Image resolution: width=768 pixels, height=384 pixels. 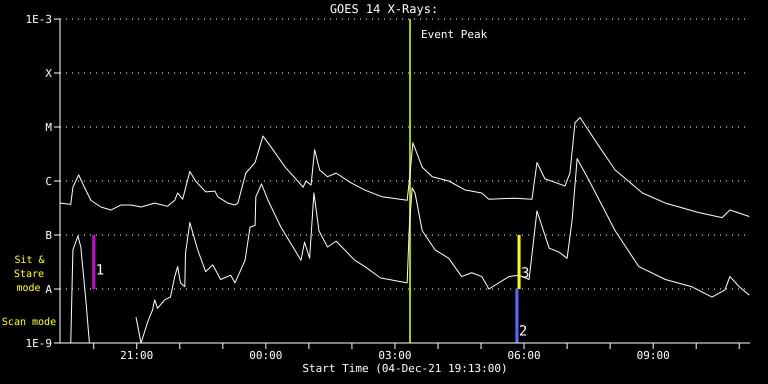 I want to click on y-tick-label: B, so click(x=48, y=235).